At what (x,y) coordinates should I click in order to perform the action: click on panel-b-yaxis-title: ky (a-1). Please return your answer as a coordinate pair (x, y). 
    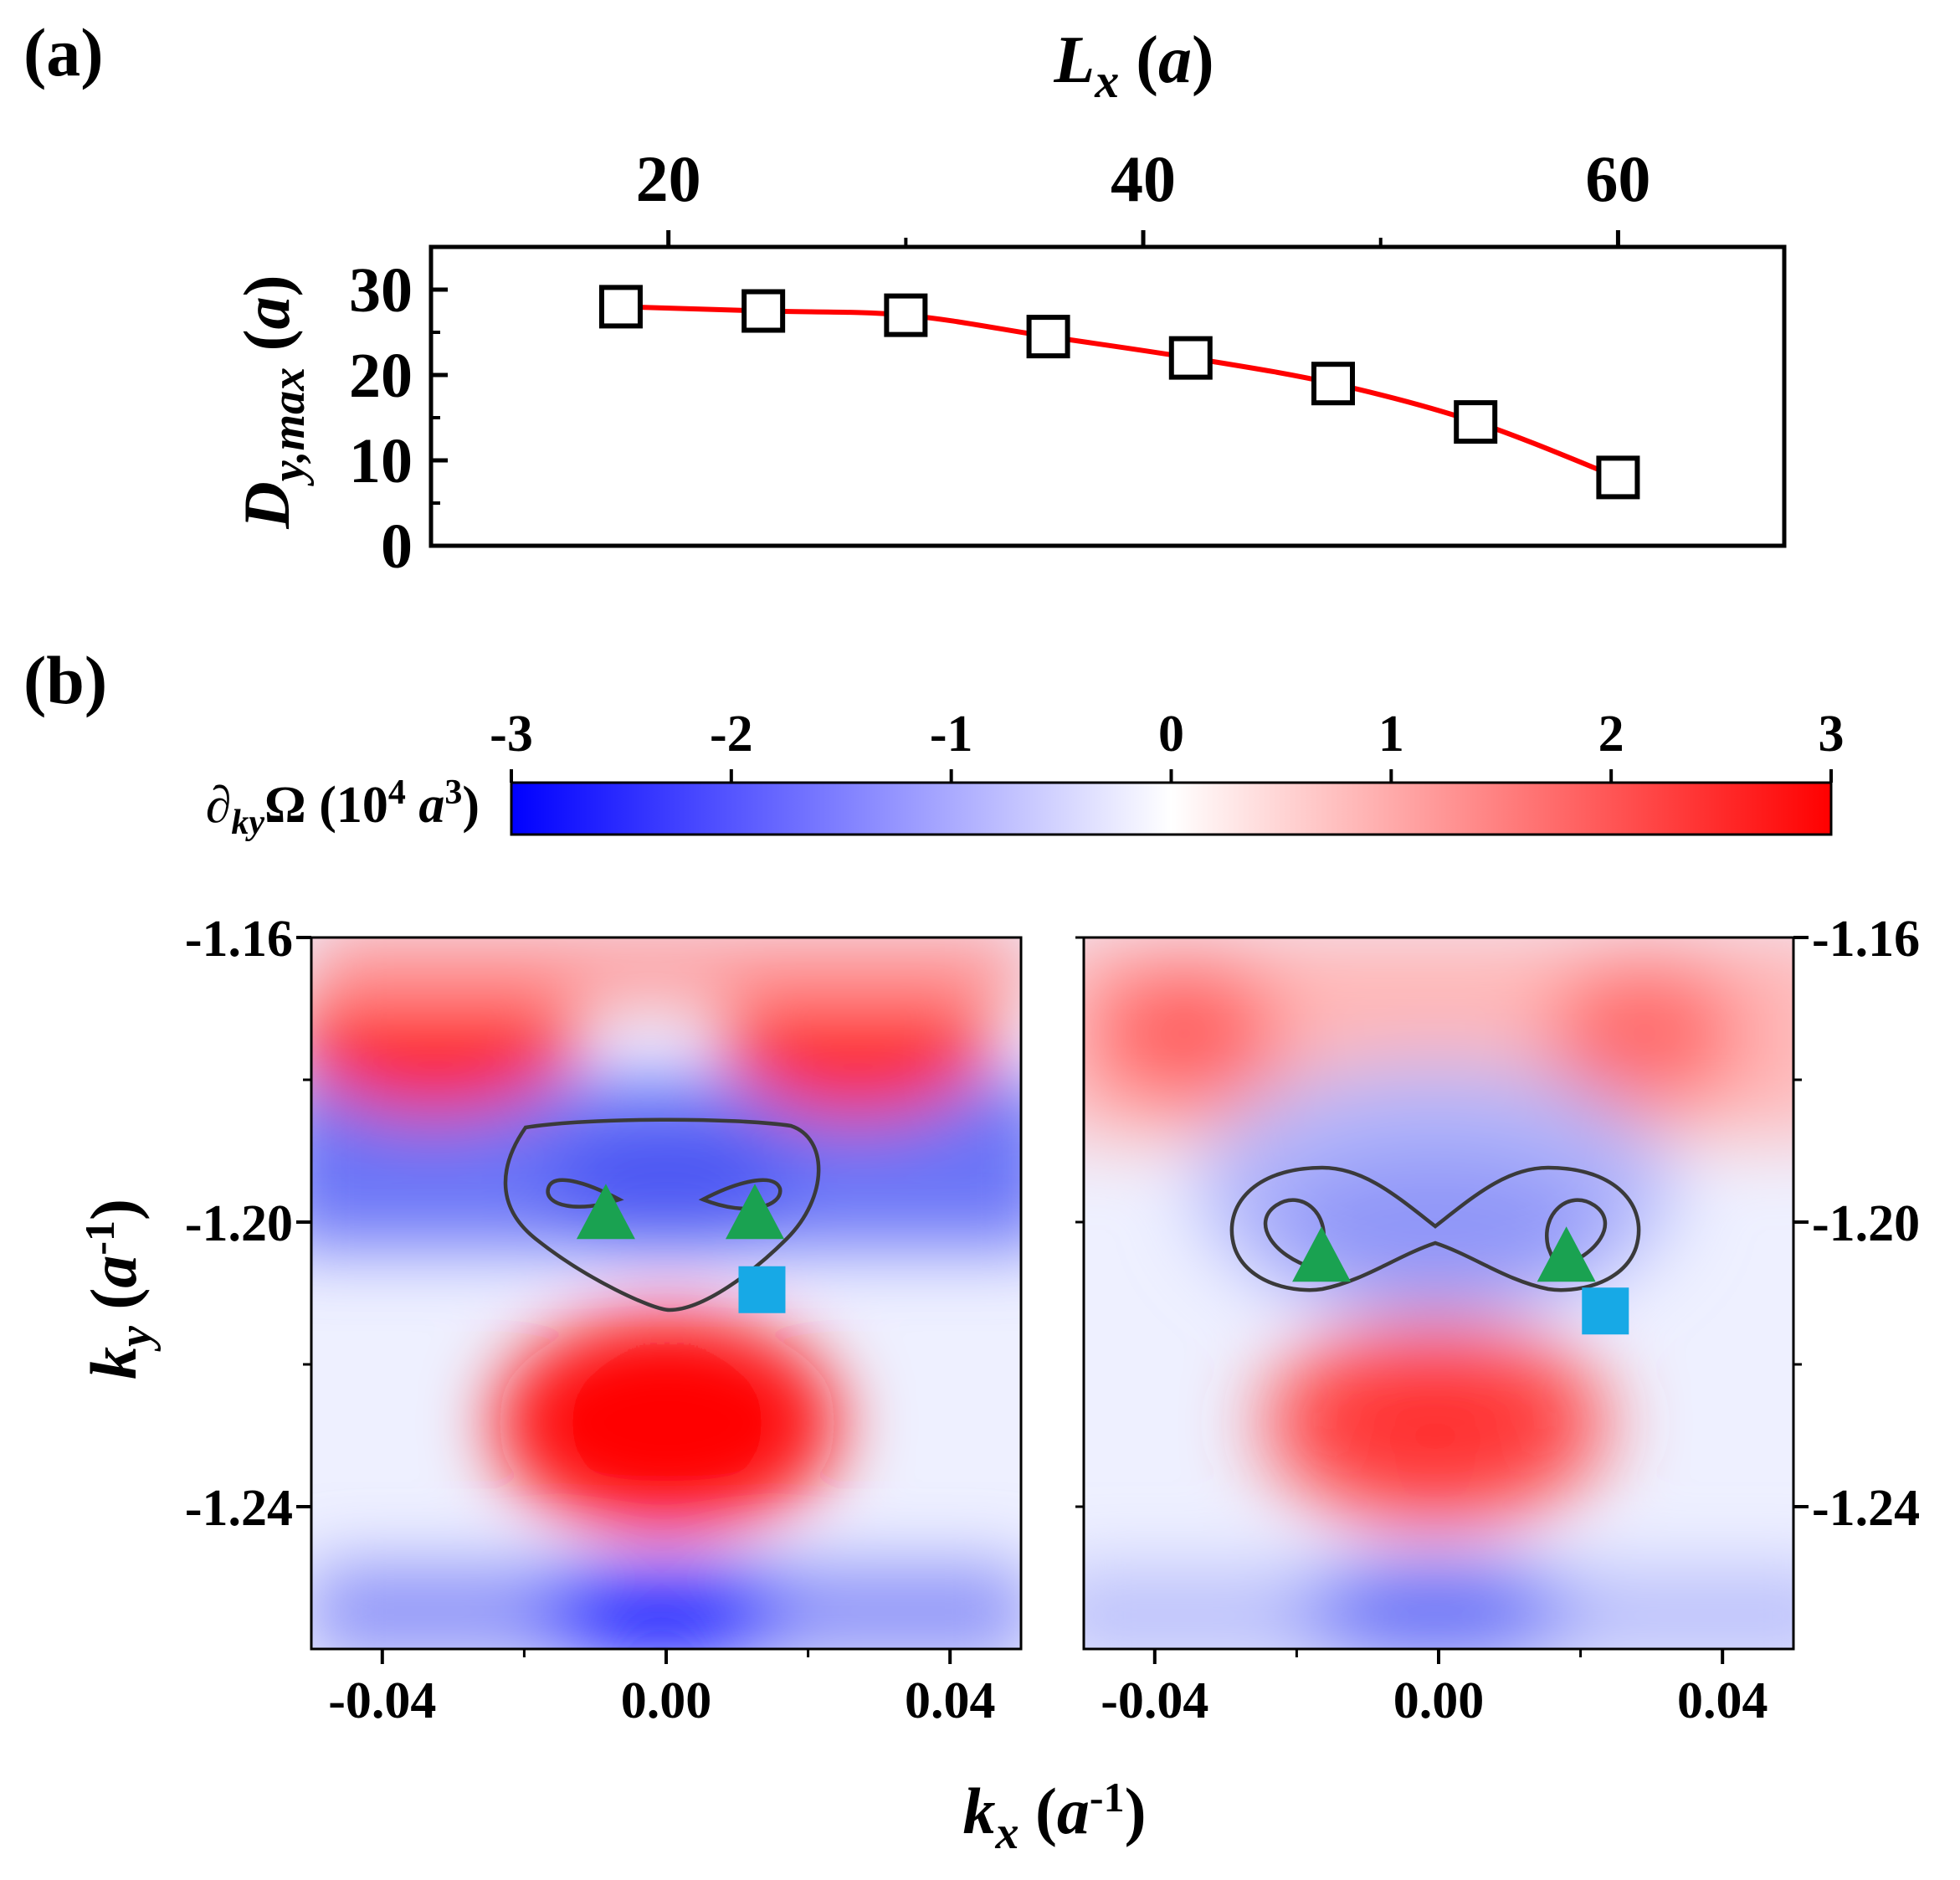
    Looking at the image, I should click on (119, 1289).